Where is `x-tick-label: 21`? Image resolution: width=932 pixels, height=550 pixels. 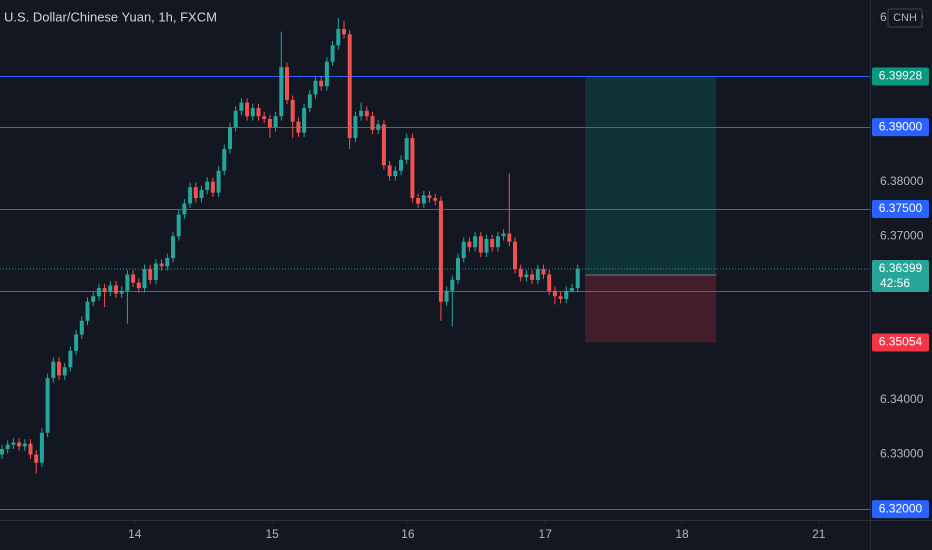 x-tick-label: 21 is located at coordinates (819, 534).